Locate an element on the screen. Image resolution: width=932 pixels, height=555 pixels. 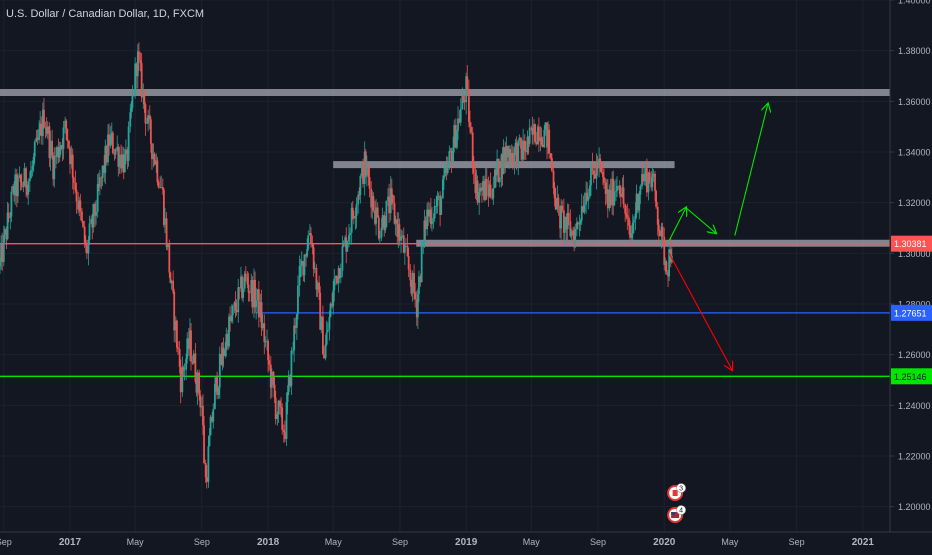
arrow-red-down is located at coordinates (700, 311).